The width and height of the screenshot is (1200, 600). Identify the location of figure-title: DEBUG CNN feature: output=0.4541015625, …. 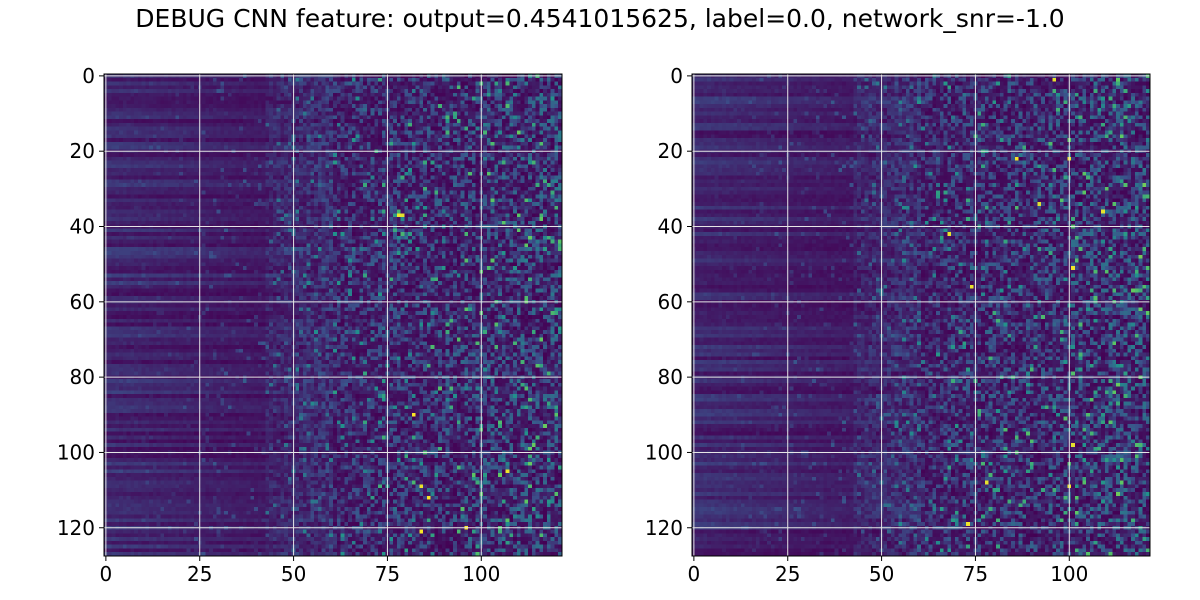
(600, 18).